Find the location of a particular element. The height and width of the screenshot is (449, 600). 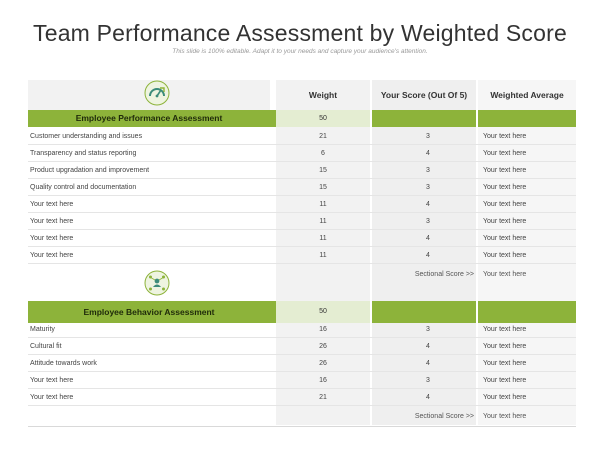

table-row: Your text here 16 3 Your text here is located at coordinates (302, 380).